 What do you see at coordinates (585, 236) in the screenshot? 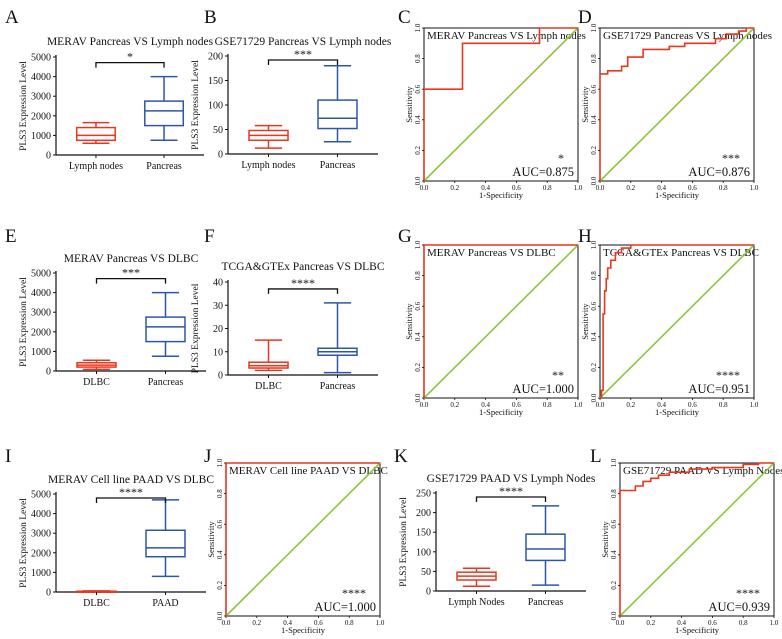
I see `panel-letter: H` at bounding box center [585, 236].